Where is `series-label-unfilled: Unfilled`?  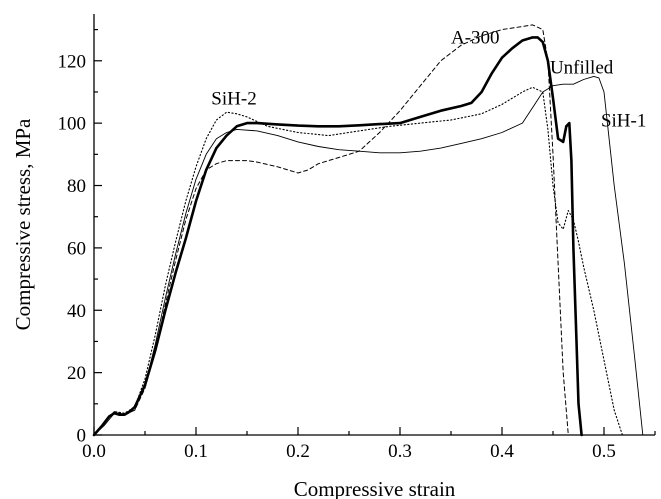
series-label-unfilled: Unfilled is located at coordinates (582, 67).